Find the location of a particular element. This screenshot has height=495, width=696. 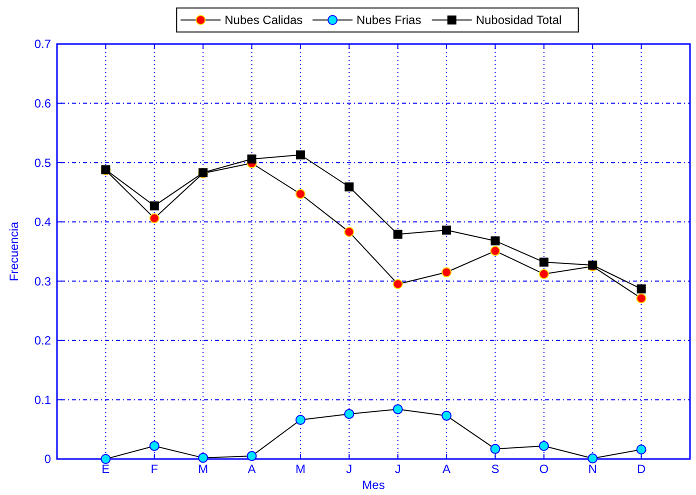

y-tick-label: 0.5 is located at coordinates (43, 163).